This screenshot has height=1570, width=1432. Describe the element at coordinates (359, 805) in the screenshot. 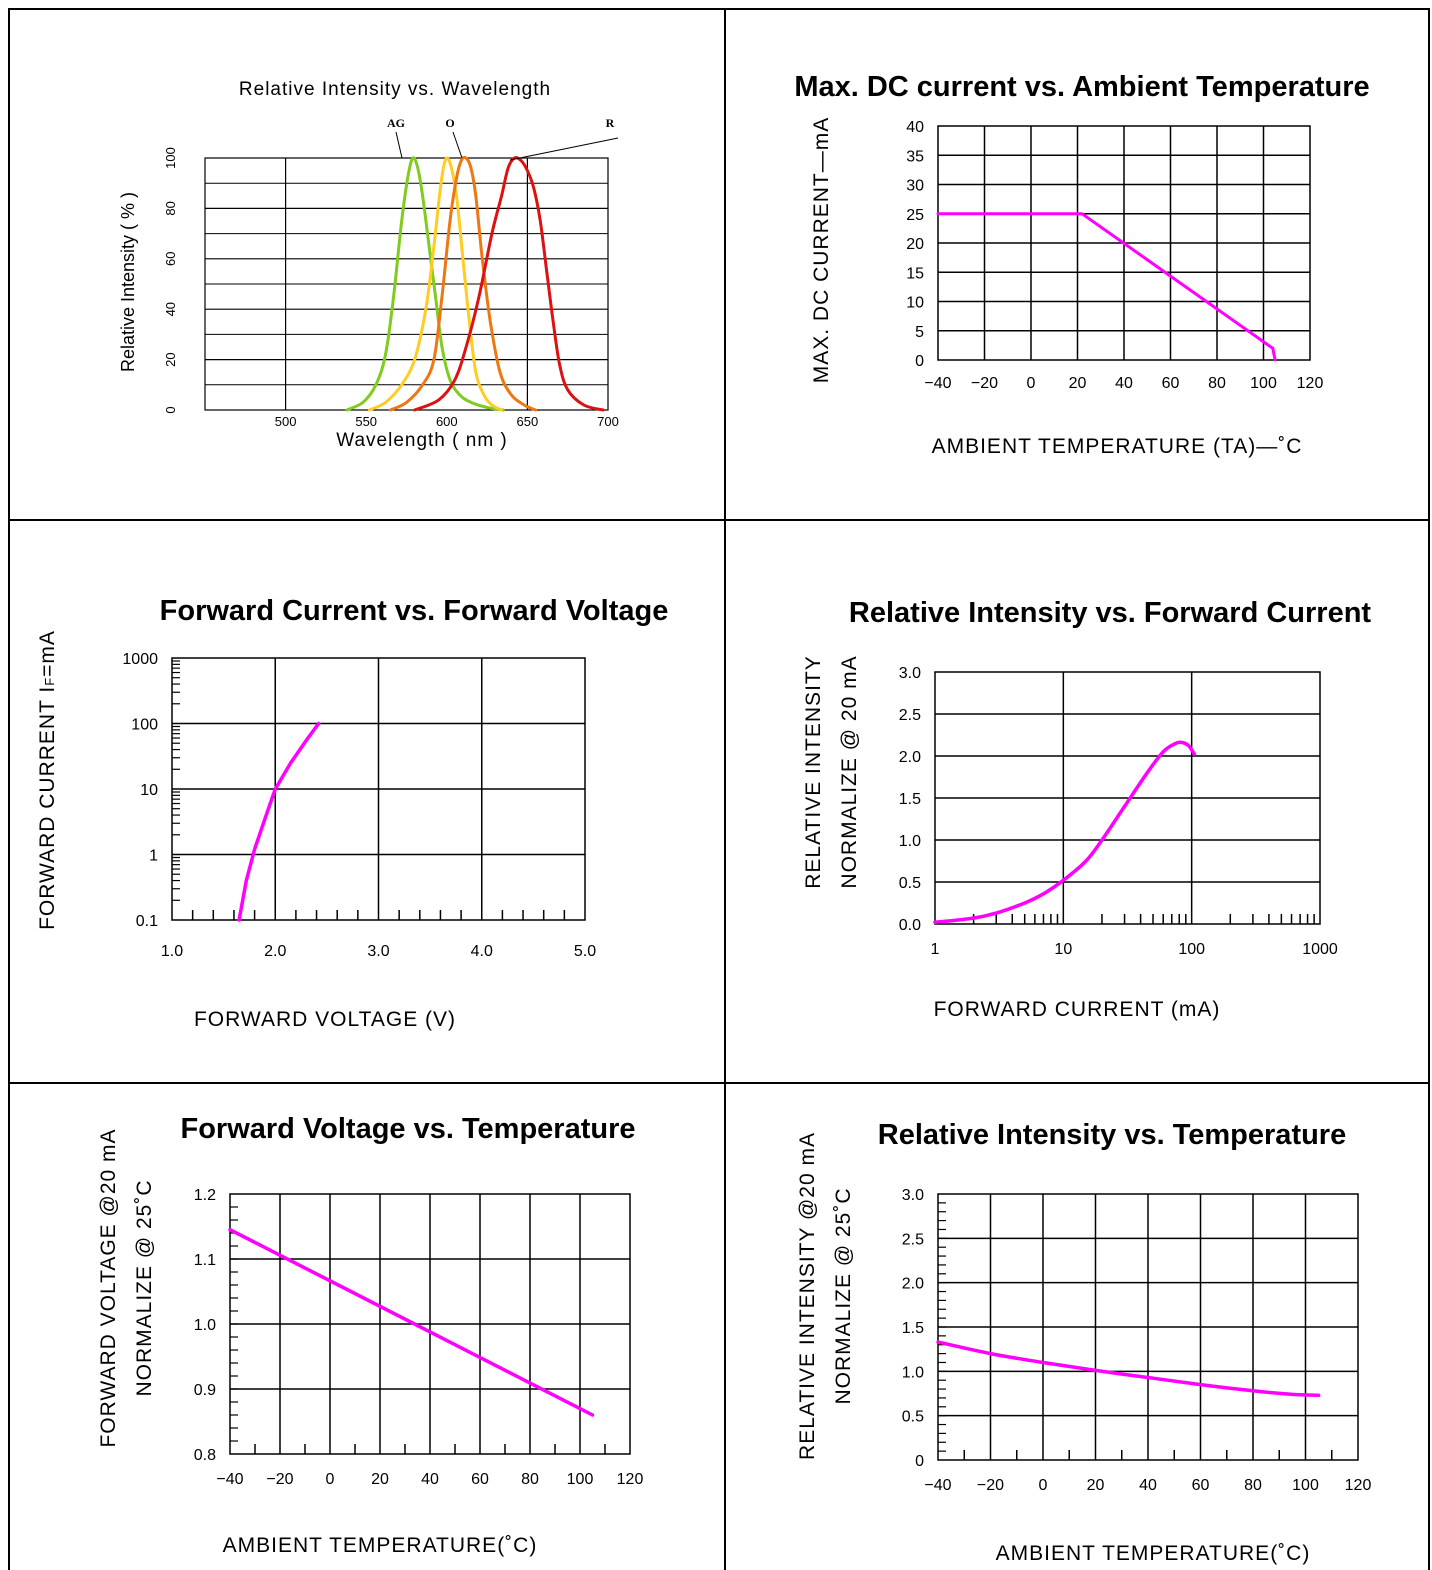

I see `plot-area: 1.0 2.0 3.0 4.0 5.0 0.1 1 10 100 1000` at that location.